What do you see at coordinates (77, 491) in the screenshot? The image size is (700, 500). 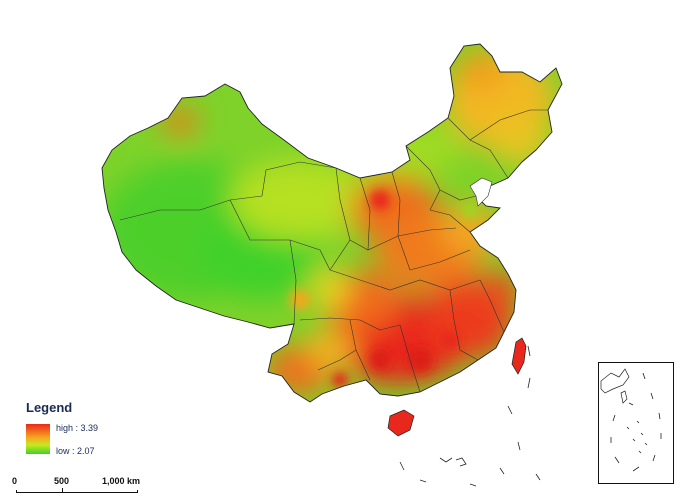 I see `scale-bar` at bounding box center [77, 491].